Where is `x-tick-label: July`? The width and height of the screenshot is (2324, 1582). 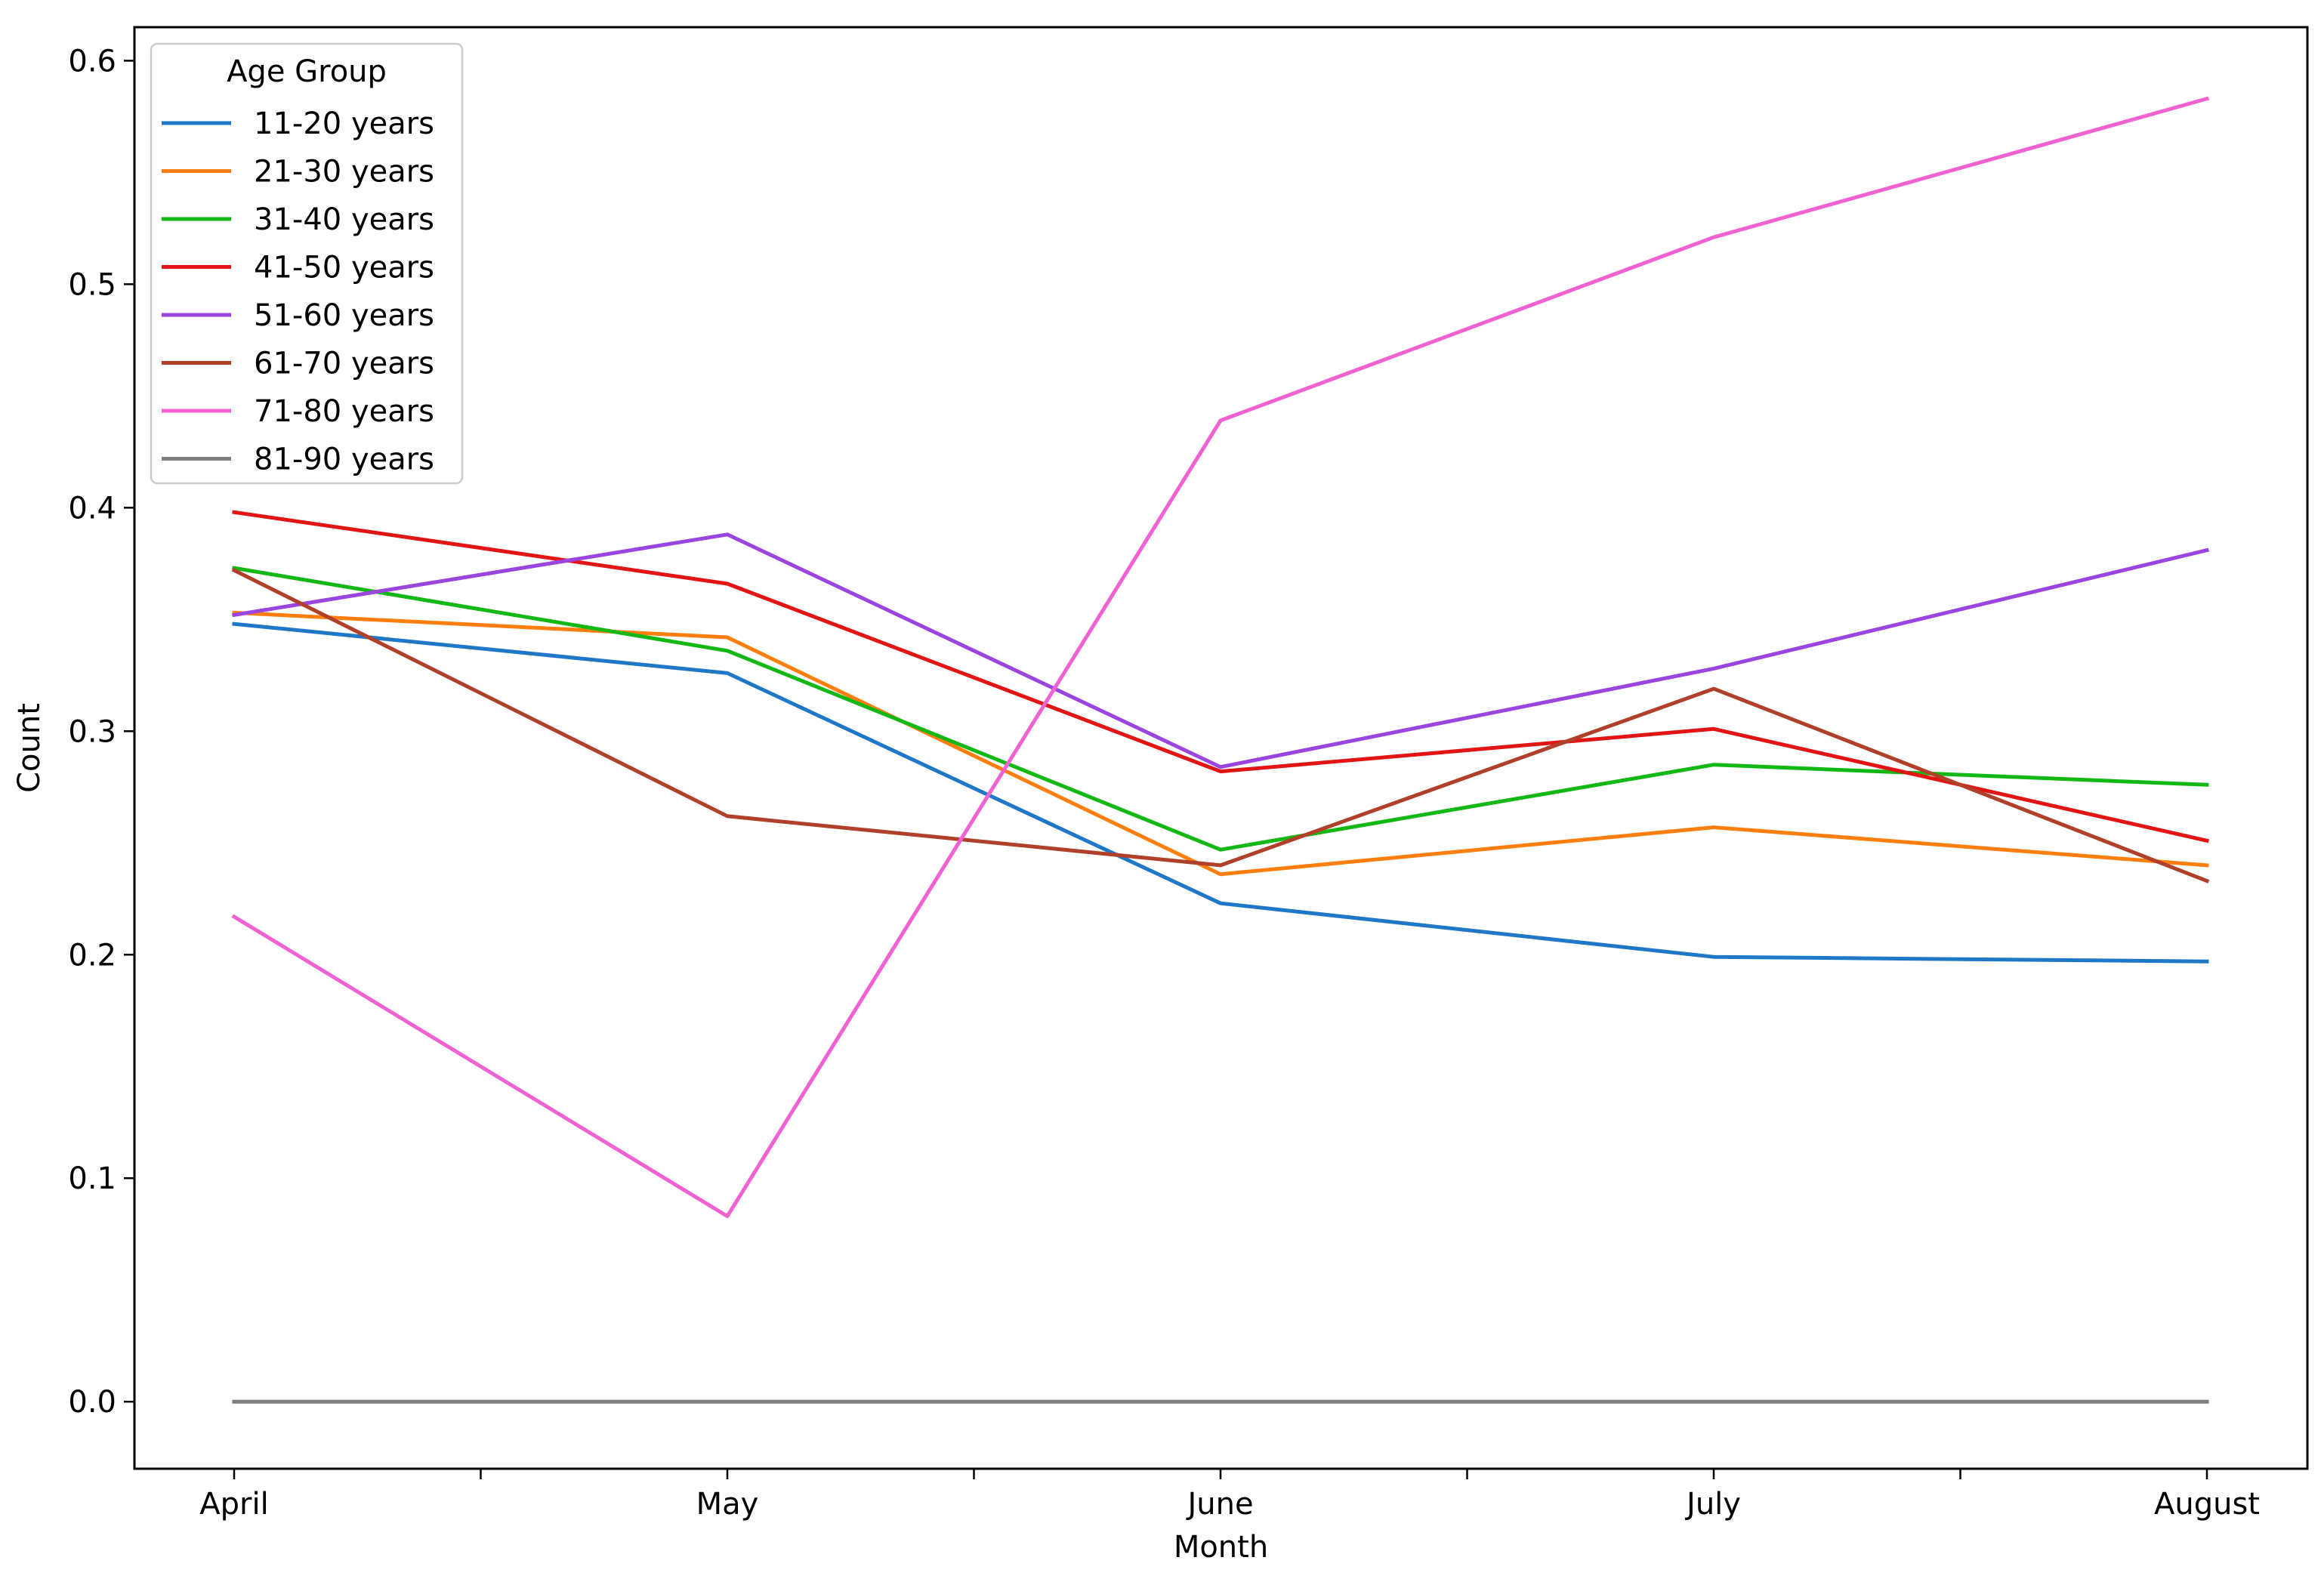
x-tick-label: July is located at coordinates (1712, 1504).